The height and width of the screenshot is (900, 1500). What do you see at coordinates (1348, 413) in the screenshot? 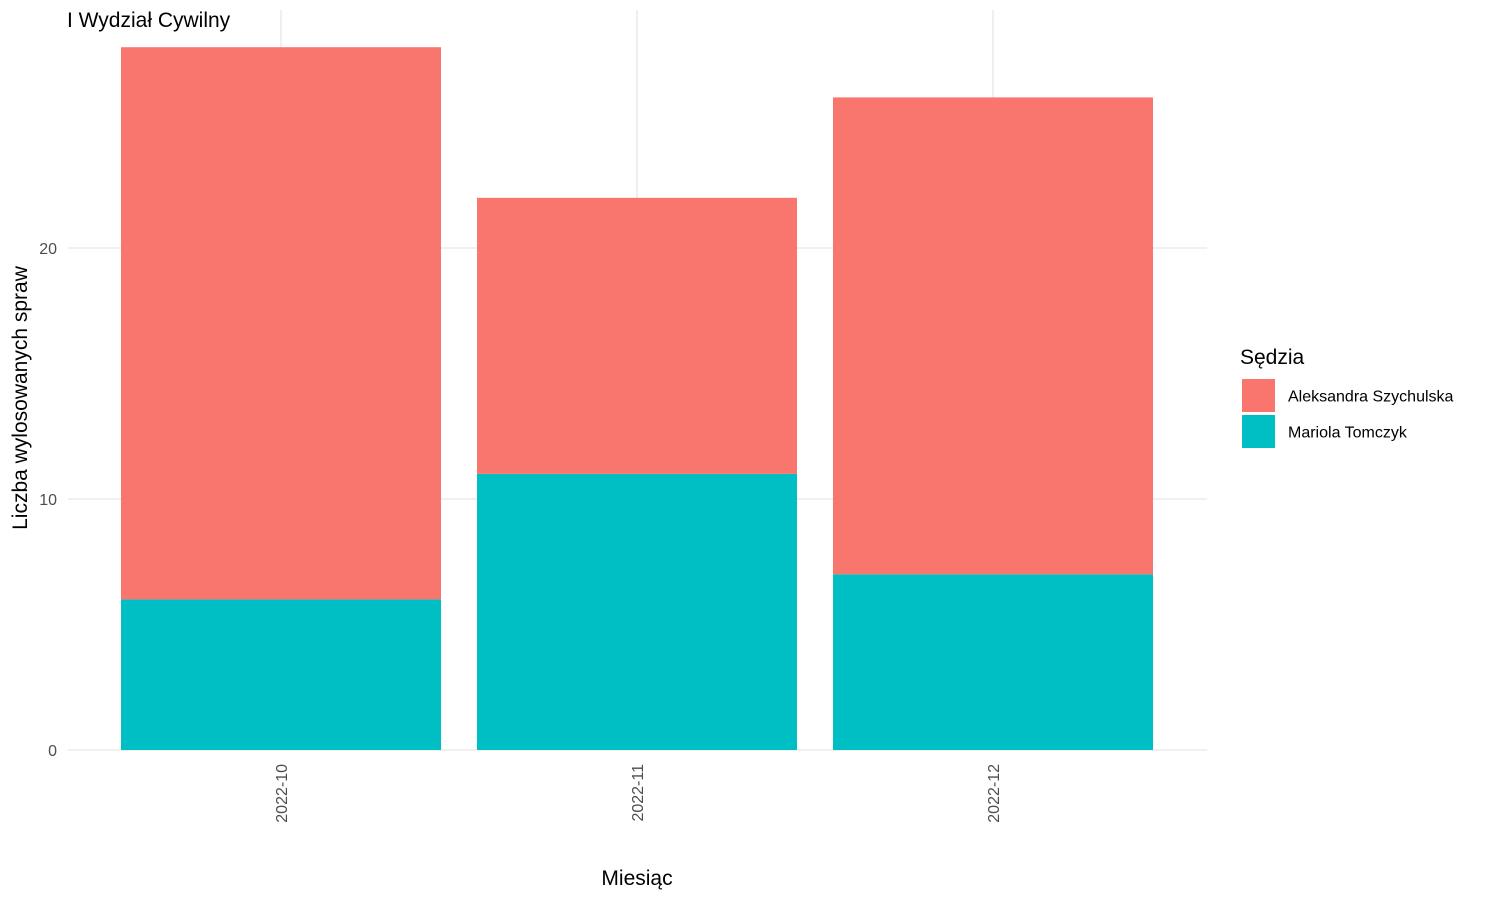
I see `legend-items: Aleksandra Szychulska Mariola Tomczyk` at bounding box center [1348, 413].